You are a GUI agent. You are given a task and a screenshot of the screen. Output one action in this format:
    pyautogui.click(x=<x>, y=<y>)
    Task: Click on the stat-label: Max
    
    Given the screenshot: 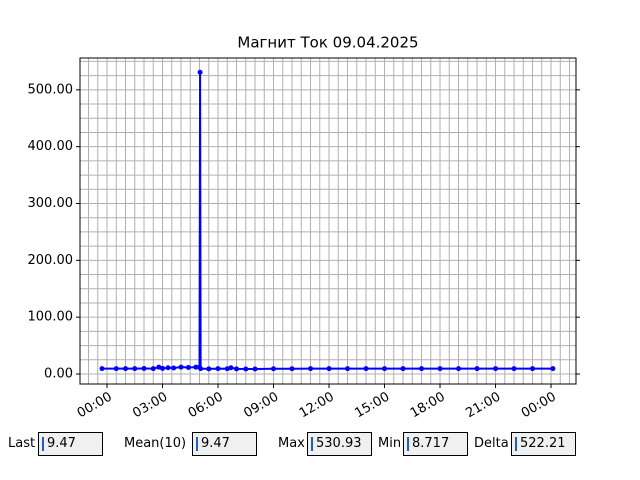 What is the action you would take?
    pyautogui.click(x=291, y=443)
    